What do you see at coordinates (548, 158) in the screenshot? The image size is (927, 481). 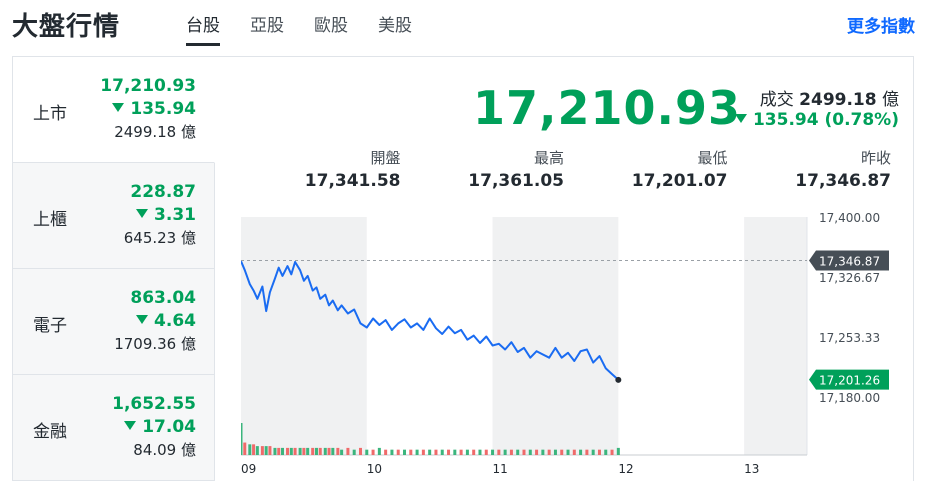 I see `stat-label: 最高` at bounding box center [548, 158].